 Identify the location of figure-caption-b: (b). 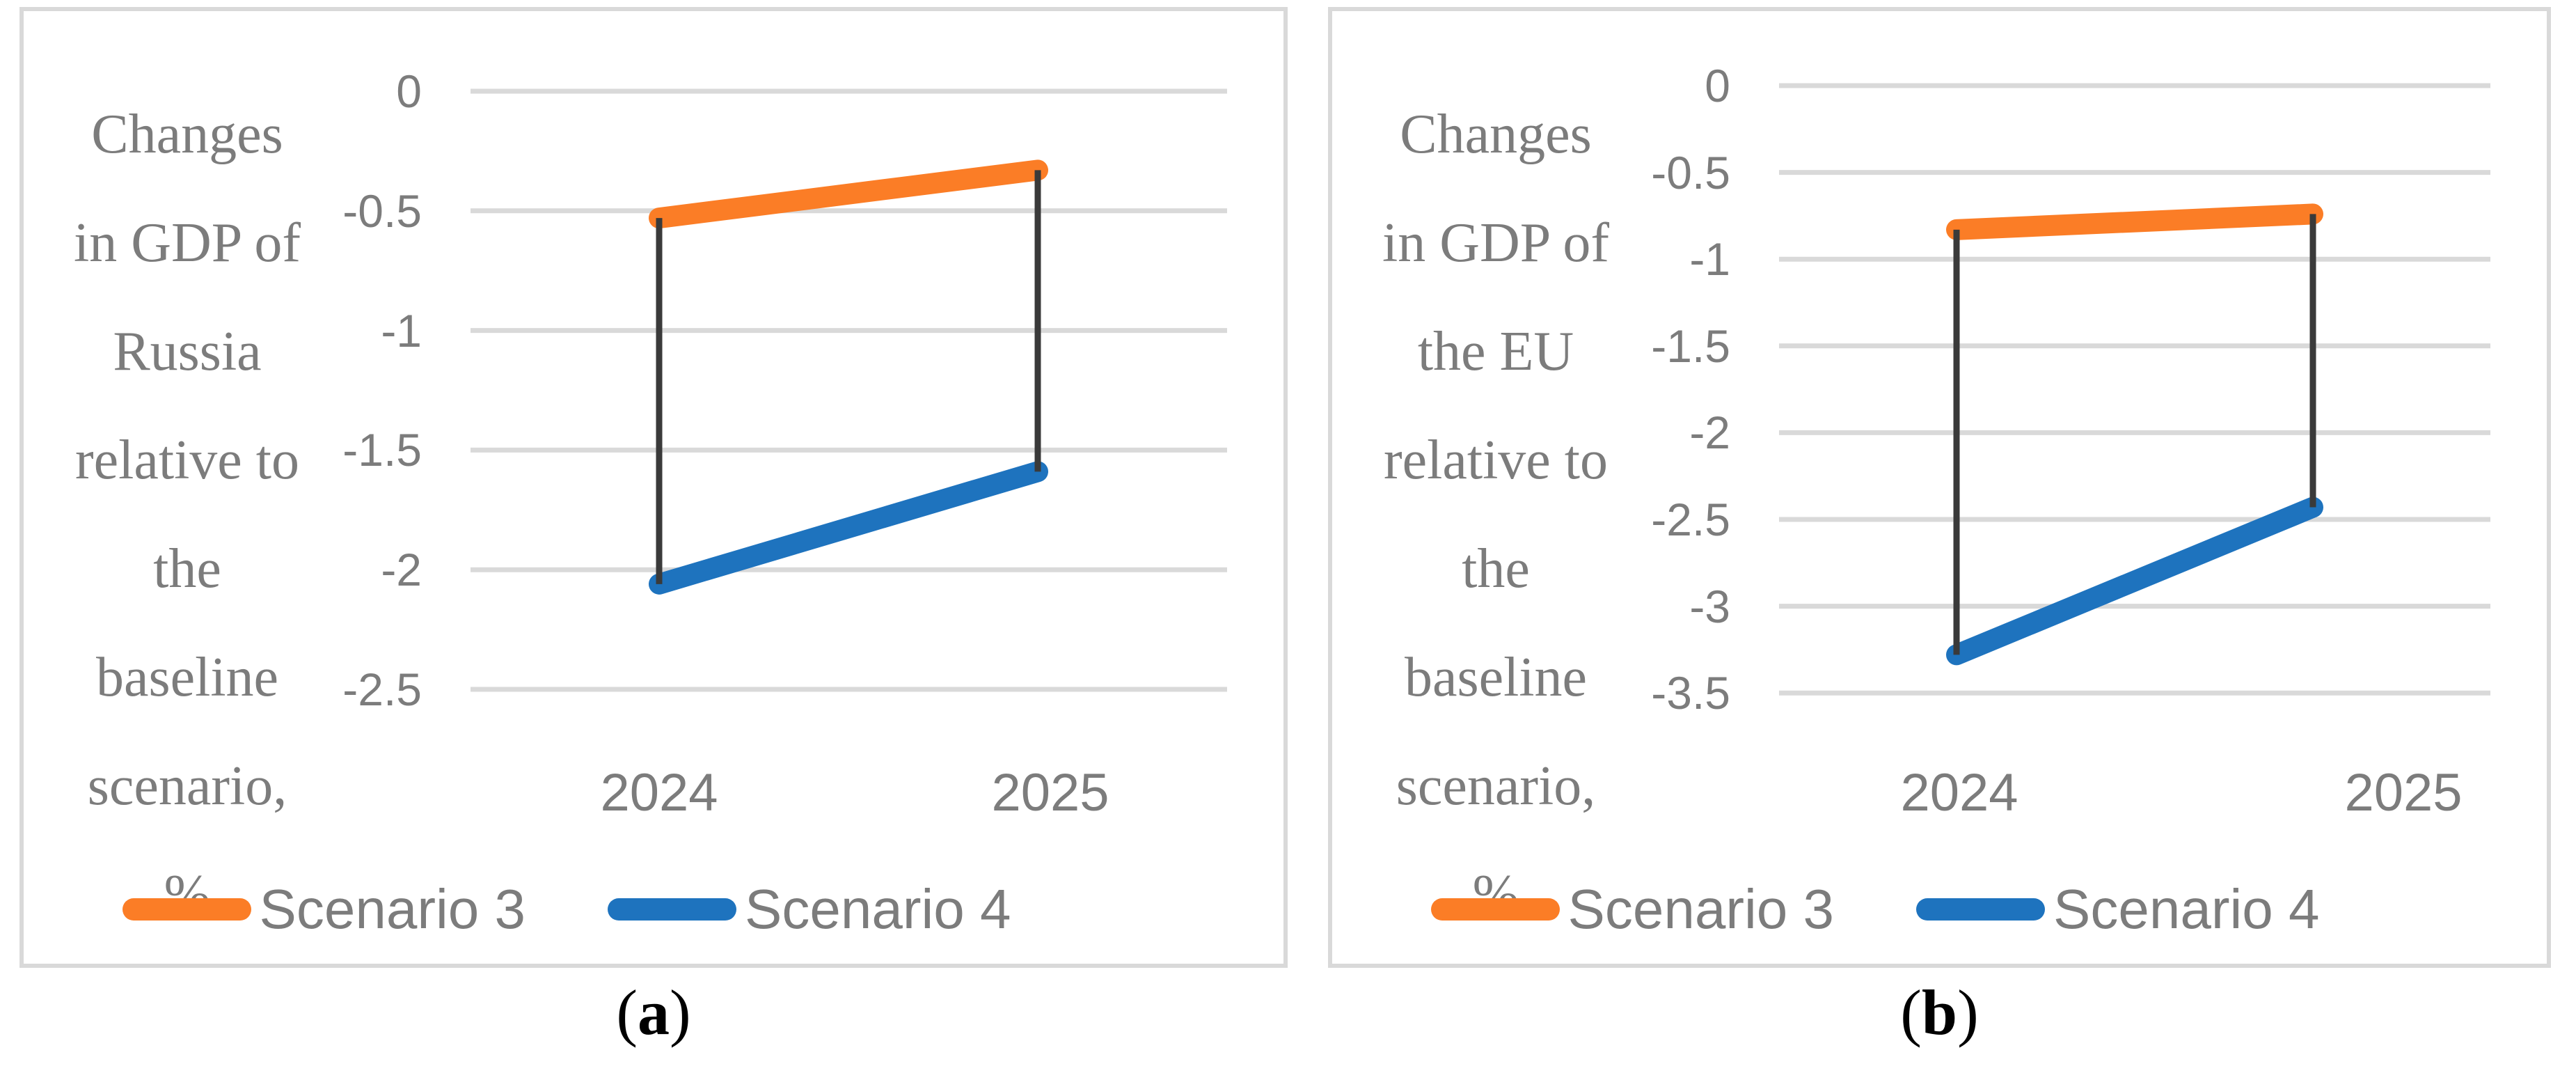
(1939, 1013).